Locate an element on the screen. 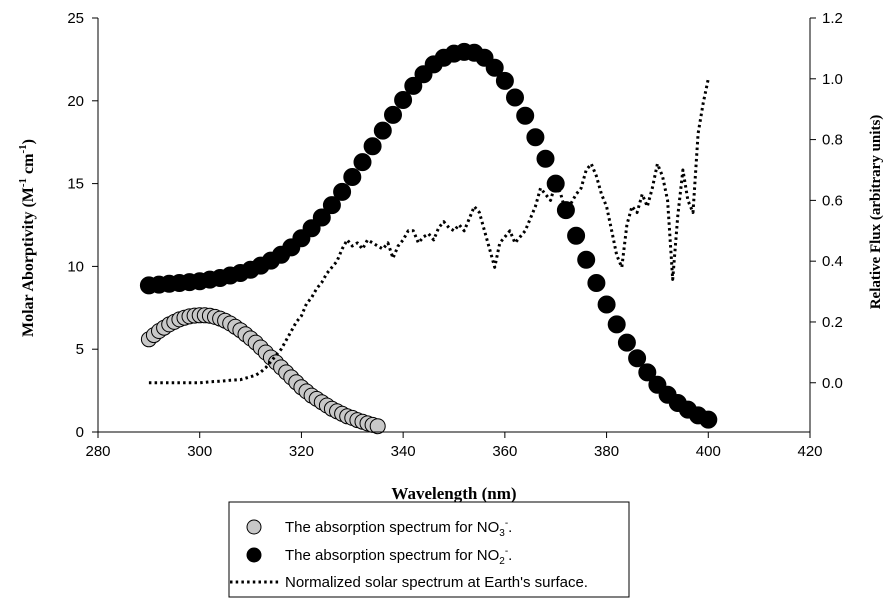  y-left-tick-label: 25 is located at coordinates (75, 18).